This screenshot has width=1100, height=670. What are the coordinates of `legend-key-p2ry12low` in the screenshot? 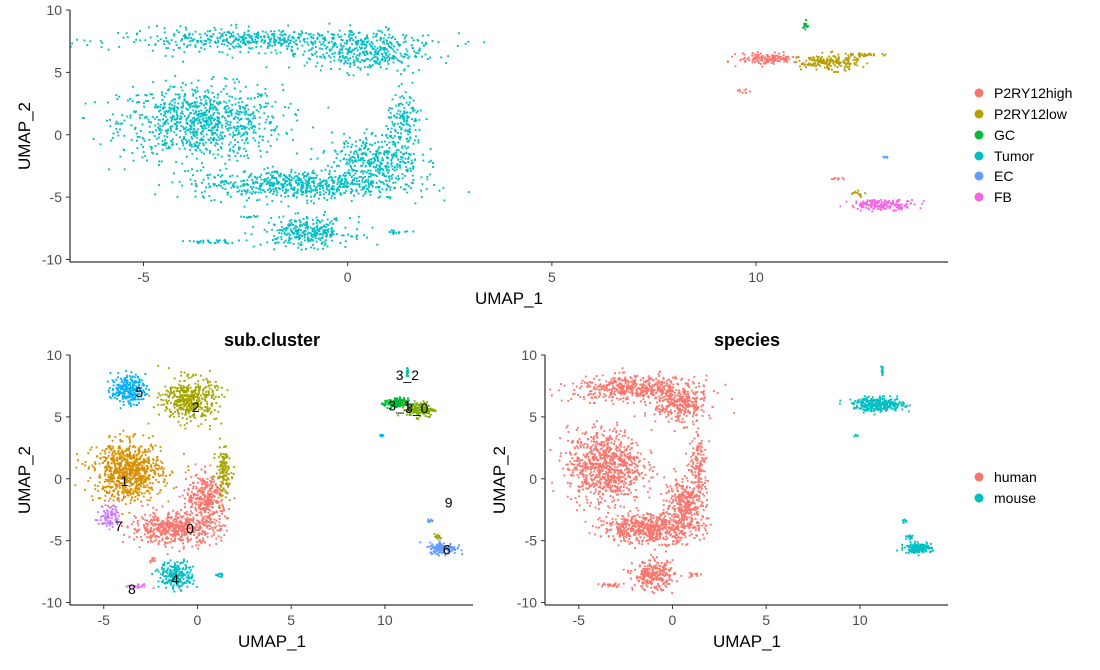 It's located at (979, 114).